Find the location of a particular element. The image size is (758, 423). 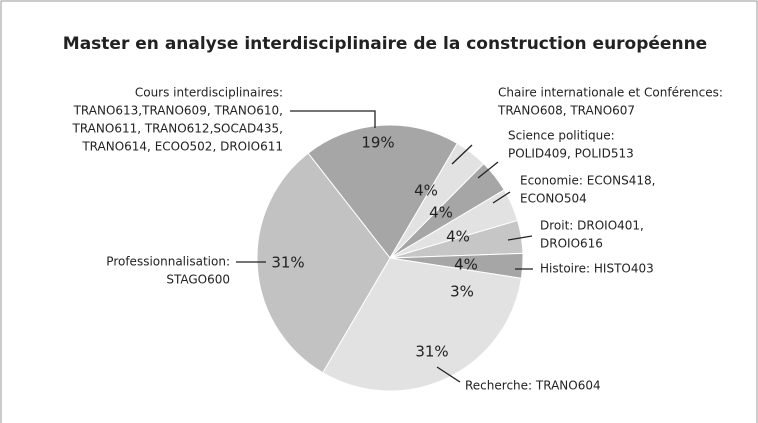

slice-label: STAGO600 is located at coordinates (198, 280).